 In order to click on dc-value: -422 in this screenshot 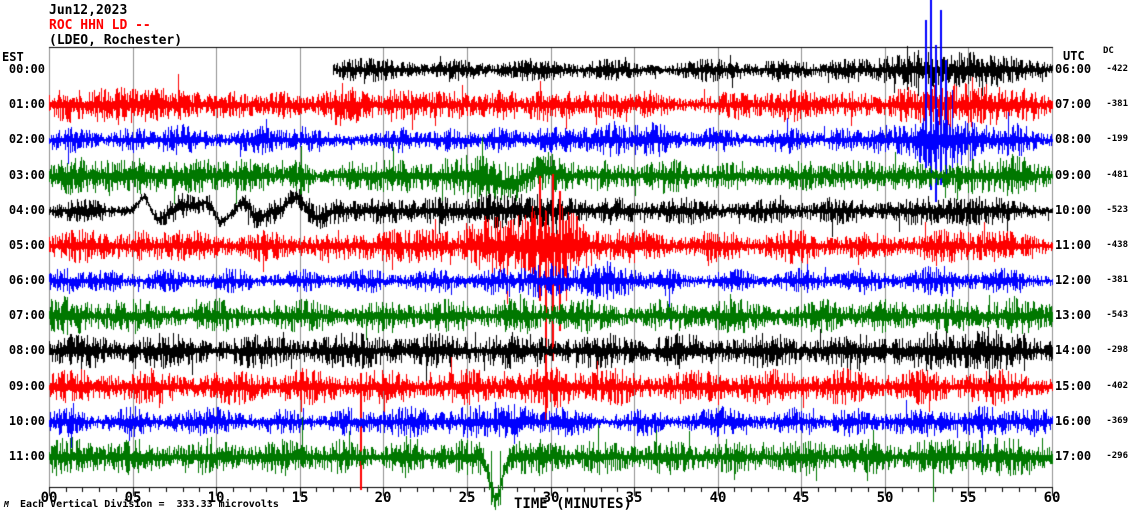, I will do `click(1117, 69)`.